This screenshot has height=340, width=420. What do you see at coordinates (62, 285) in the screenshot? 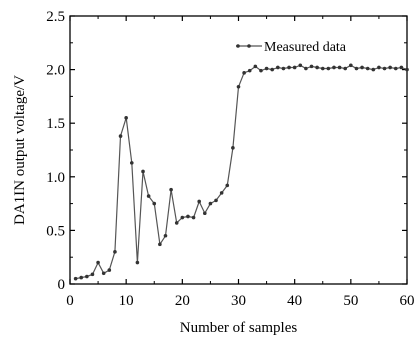
I see `y-tick-label: 0` at bounding box center [62, 285].